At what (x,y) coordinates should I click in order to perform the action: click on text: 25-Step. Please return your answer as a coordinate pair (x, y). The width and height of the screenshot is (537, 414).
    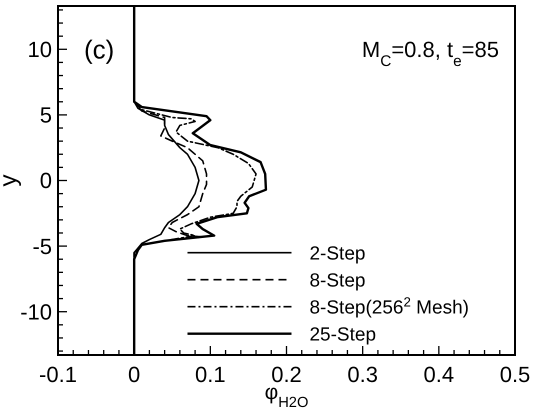
    Looking at the image, I should click on (342, 335).